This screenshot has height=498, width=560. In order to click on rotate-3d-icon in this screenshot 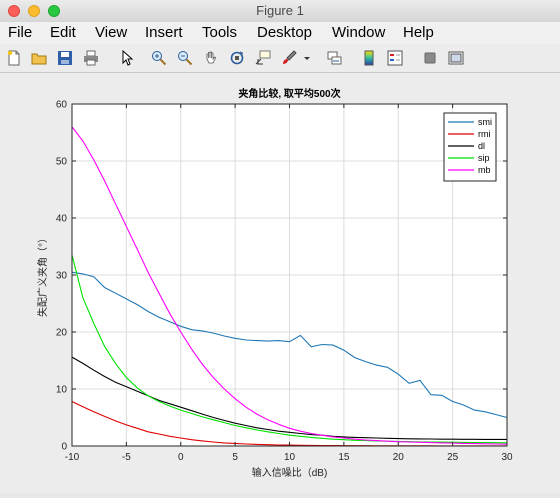, I will do `click(237, 58)`.